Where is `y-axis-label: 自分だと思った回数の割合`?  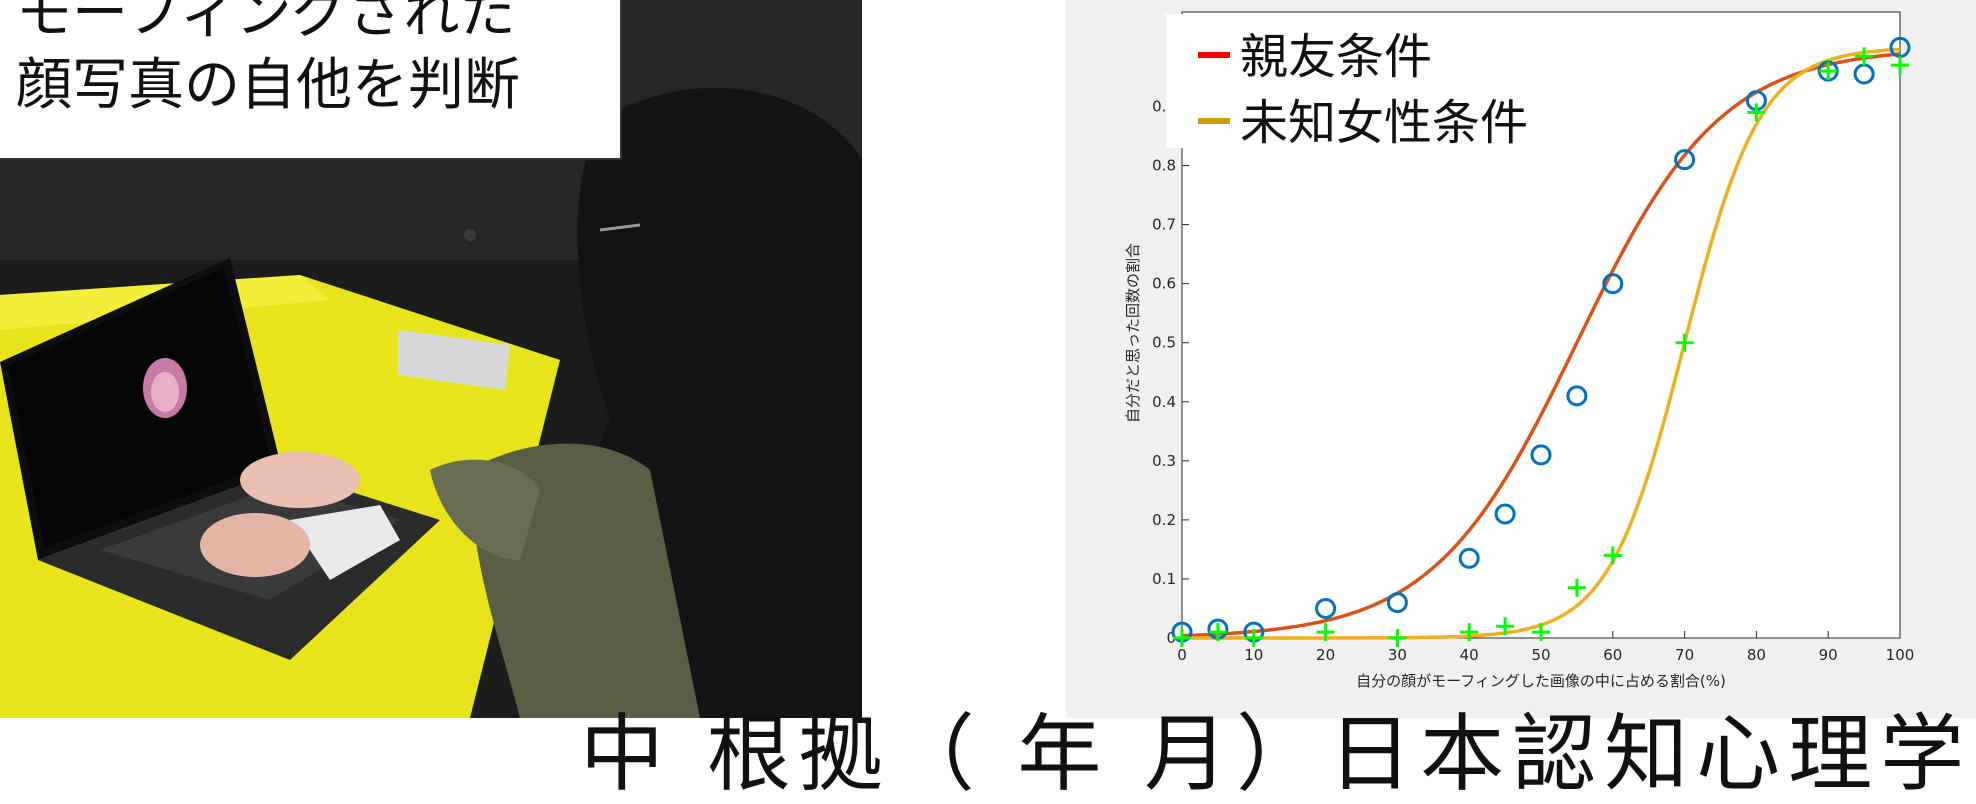 y-axis-label: 自分だと思った回数の割合 is located at coordinates (1133, 333).